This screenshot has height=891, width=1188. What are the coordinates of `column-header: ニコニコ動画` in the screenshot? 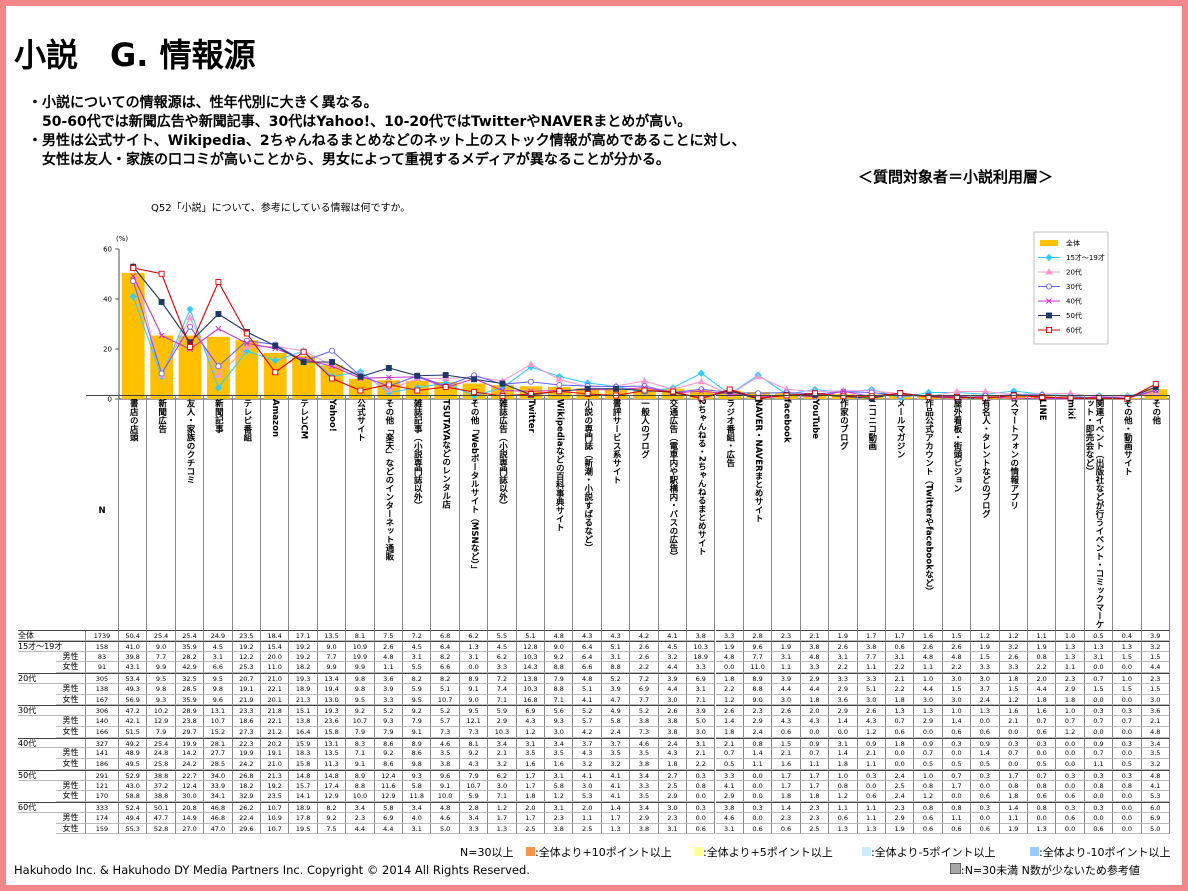 It's located at (871, 512).